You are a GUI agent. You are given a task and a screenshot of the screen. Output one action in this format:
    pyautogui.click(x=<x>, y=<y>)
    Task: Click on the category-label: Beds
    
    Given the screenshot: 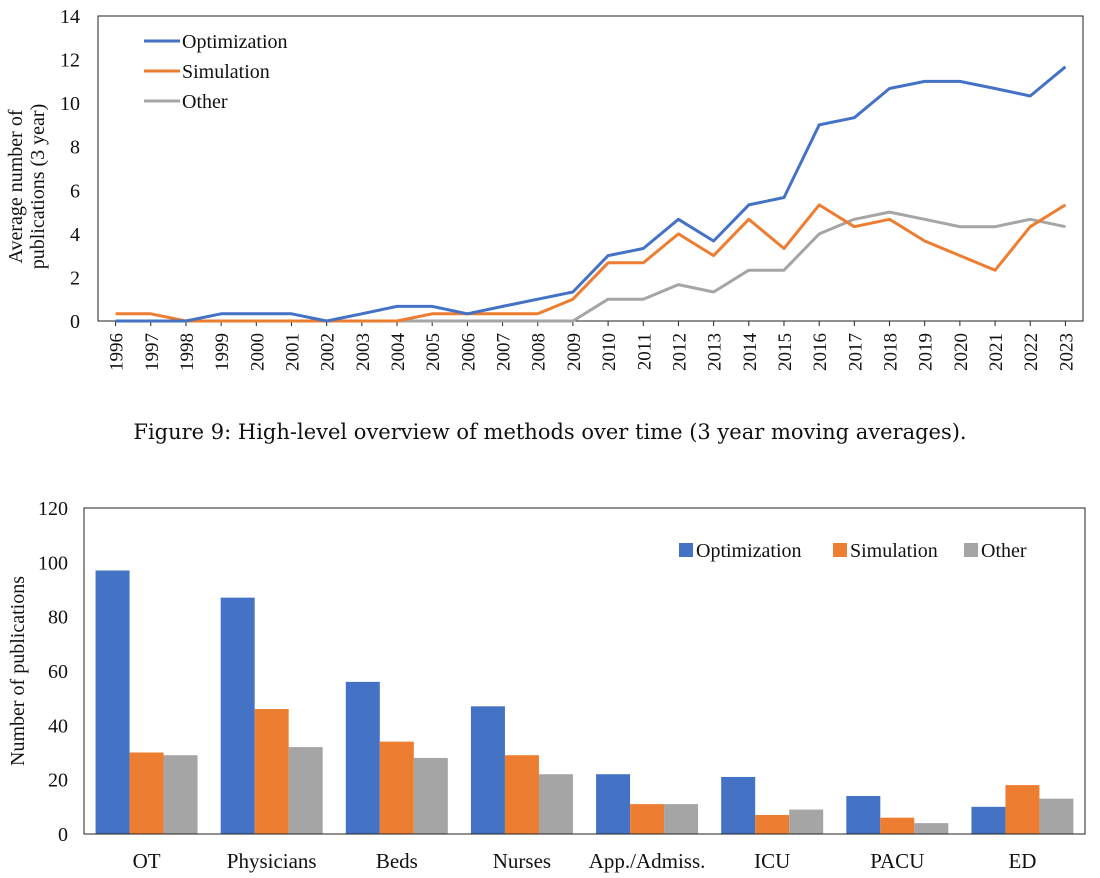 What is the action you would take?
    pyautogui.click(x=397, y=861)
    